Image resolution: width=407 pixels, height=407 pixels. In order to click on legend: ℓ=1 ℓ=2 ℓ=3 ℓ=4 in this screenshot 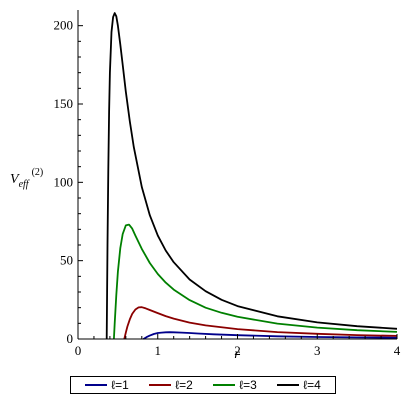, I will do `click(203, 385)`.